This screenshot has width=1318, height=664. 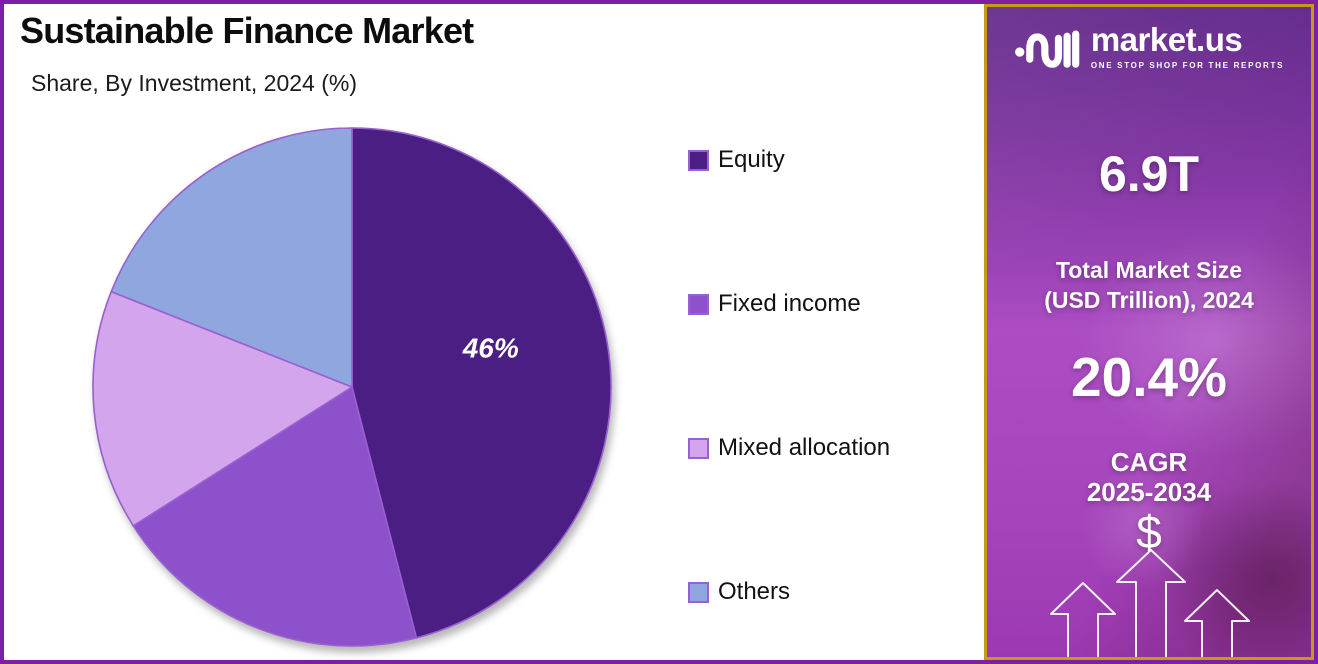 I want to click on legend-label-fixed-income: Fixed income, so click(x=789, y=303).